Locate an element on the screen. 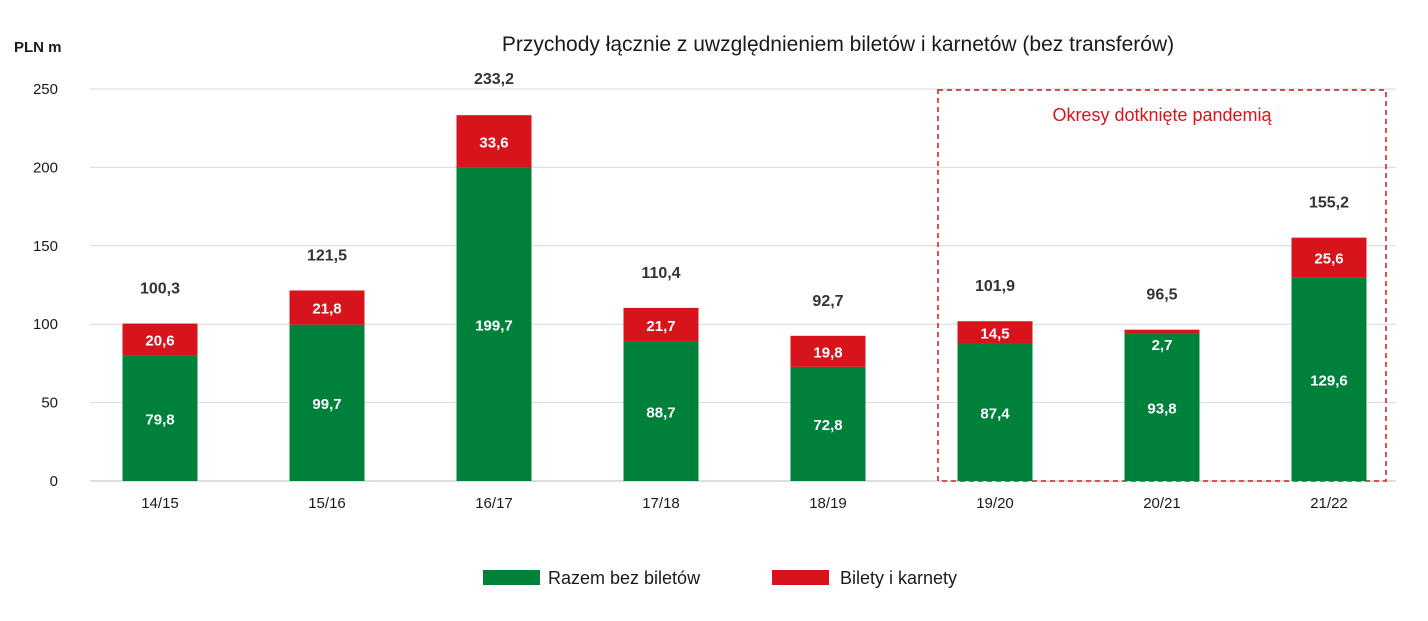 This screenshot has width=1428, height=621. data-label-razem-bez-biletow: 93,8 is located at coordinates (1161, 408).